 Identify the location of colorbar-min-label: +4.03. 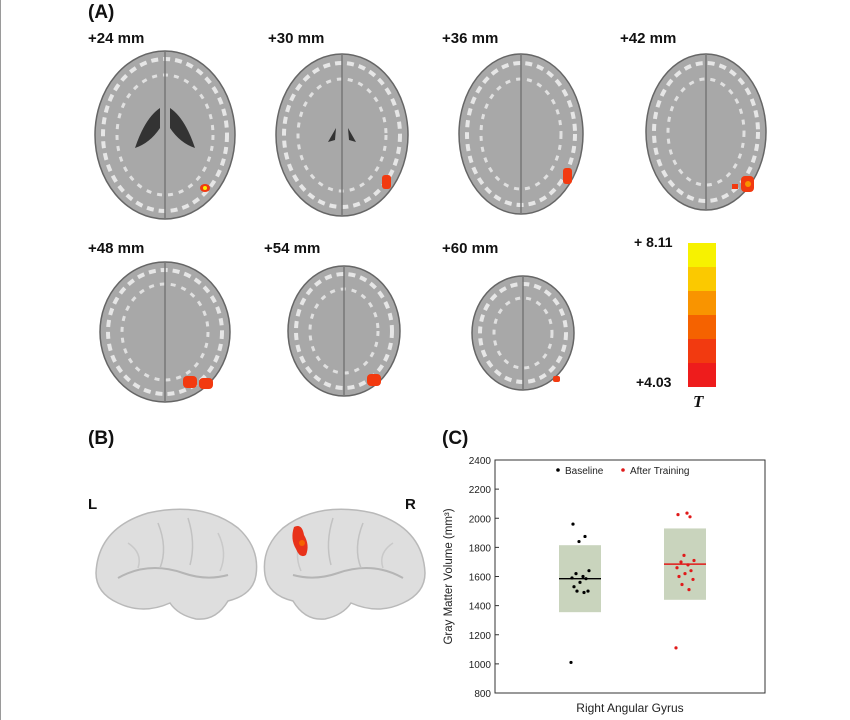
(654, 382).